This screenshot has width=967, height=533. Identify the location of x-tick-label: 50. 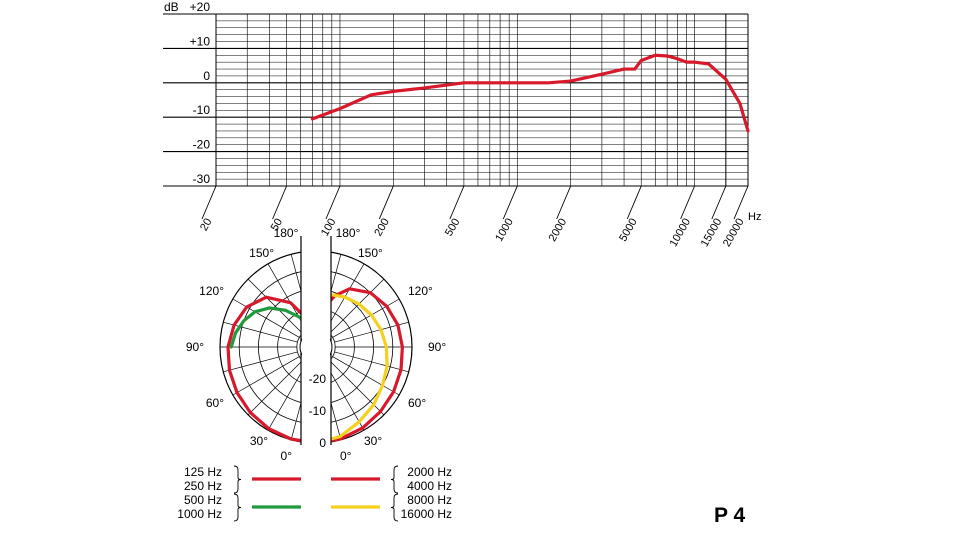
(277, 225).